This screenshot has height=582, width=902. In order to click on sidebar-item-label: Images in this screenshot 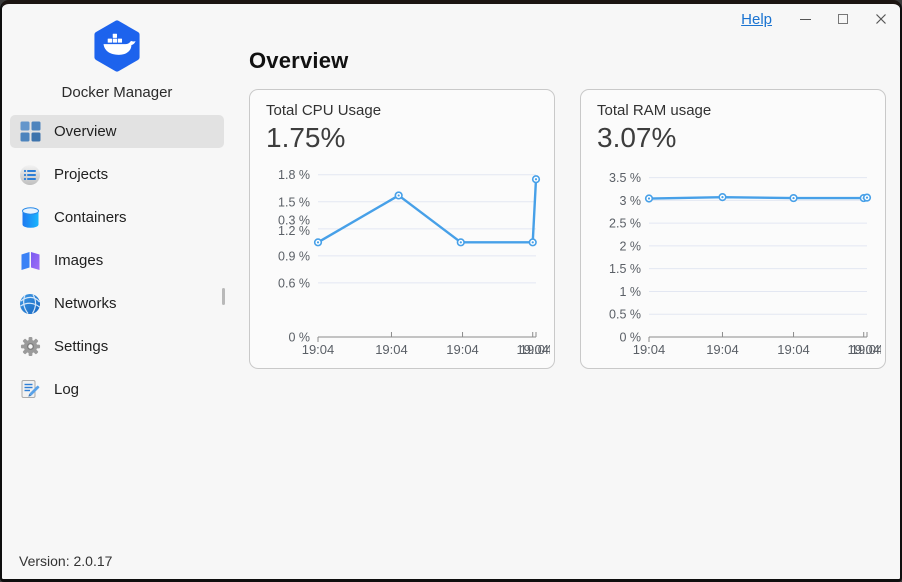, I will do `click(79, 260)`.